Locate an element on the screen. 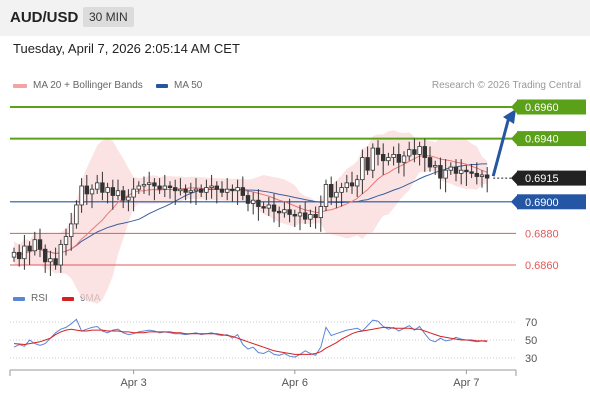  projection-arrow-line is located at coordinates (501, 146).